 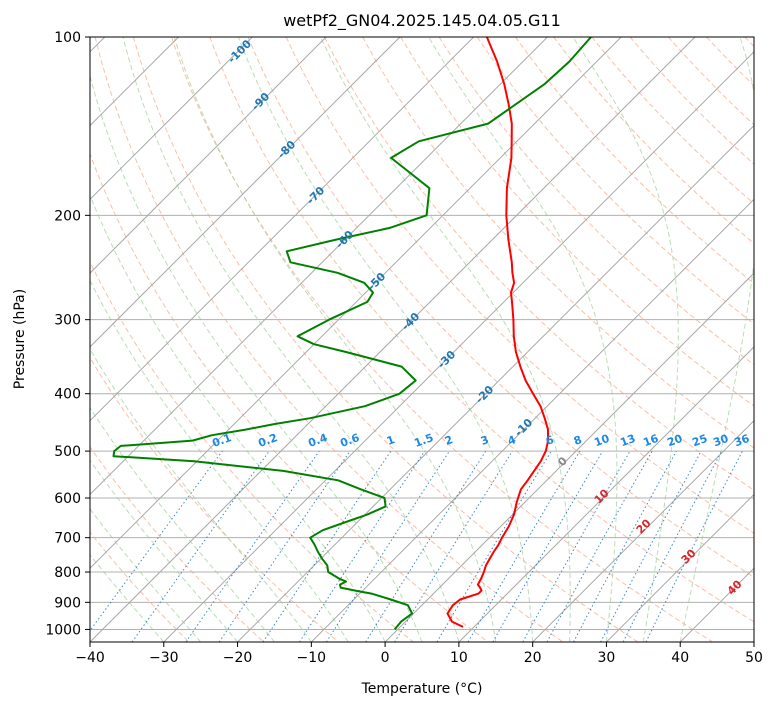 I want to click on isotherm-label: -90, so click(x=260, y=101).